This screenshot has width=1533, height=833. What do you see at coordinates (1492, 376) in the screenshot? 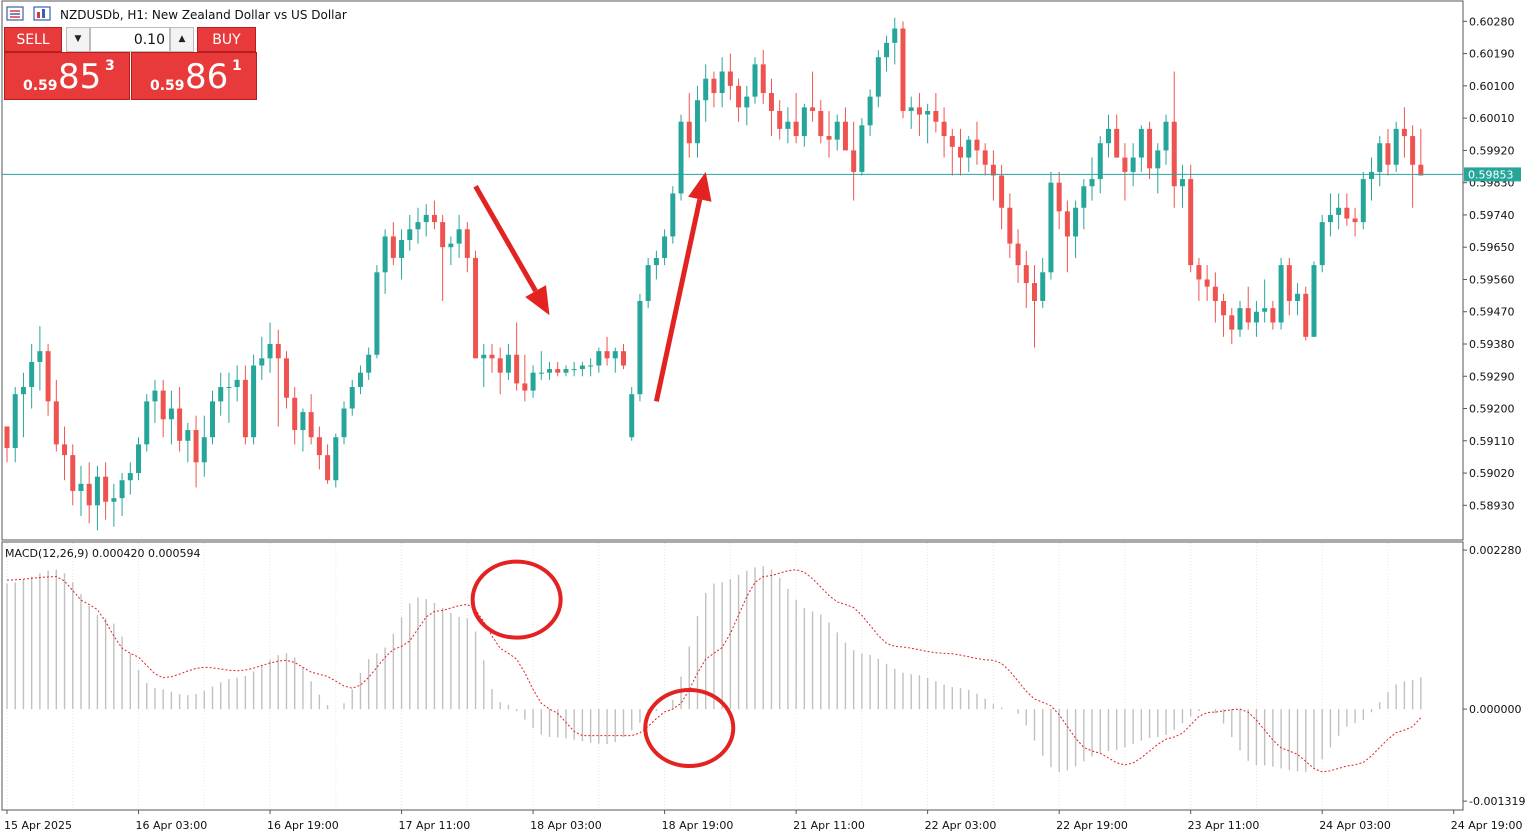
I see `price-tick-label: 0.59290` at bounding box center [1492, 376].